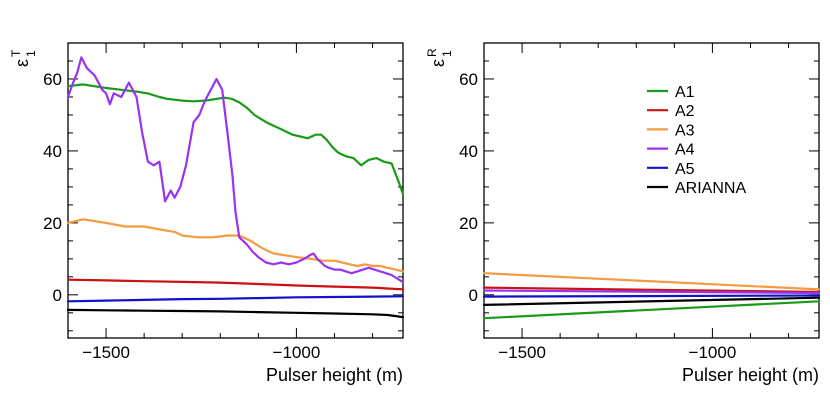 The width and height of the screenshot is (830, 406). Describe the element at coordinates (52, 151) in the screenshot. I see `left-ytick-label: 40` at that location.